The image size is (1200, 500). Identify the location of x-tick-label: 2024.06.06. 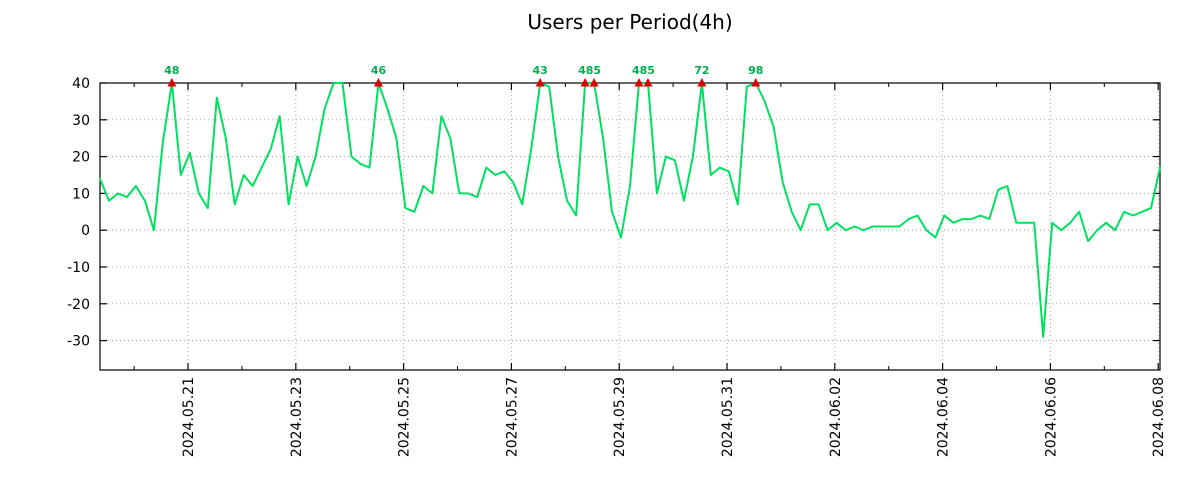
(1051, 417).